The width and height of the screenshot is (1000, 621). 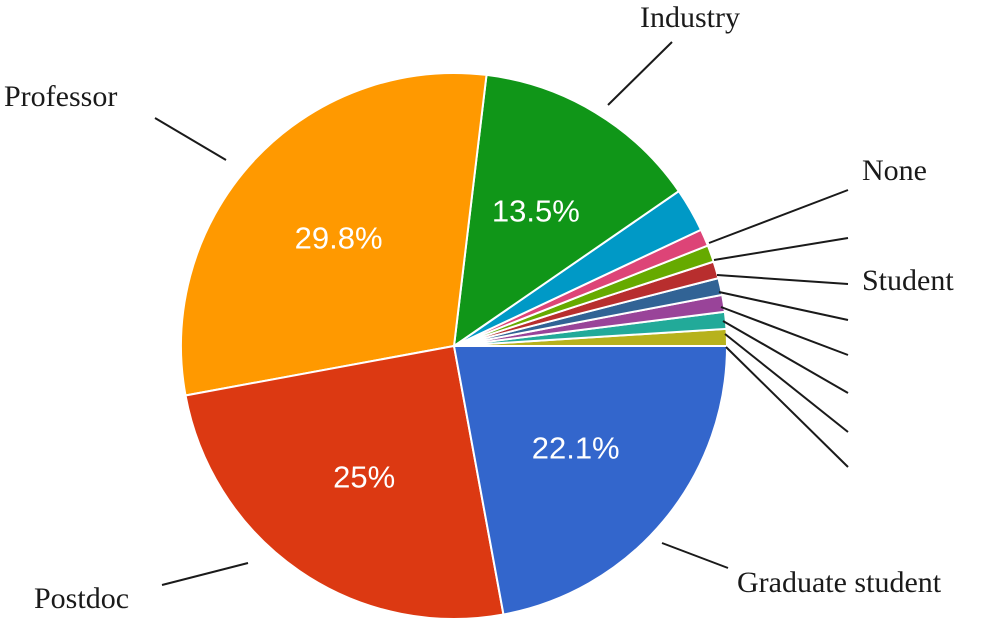 What do you see at coordinates (364, 476) in the screenshot?
I see `data-label: 25%` at bounding box center [364, 476].